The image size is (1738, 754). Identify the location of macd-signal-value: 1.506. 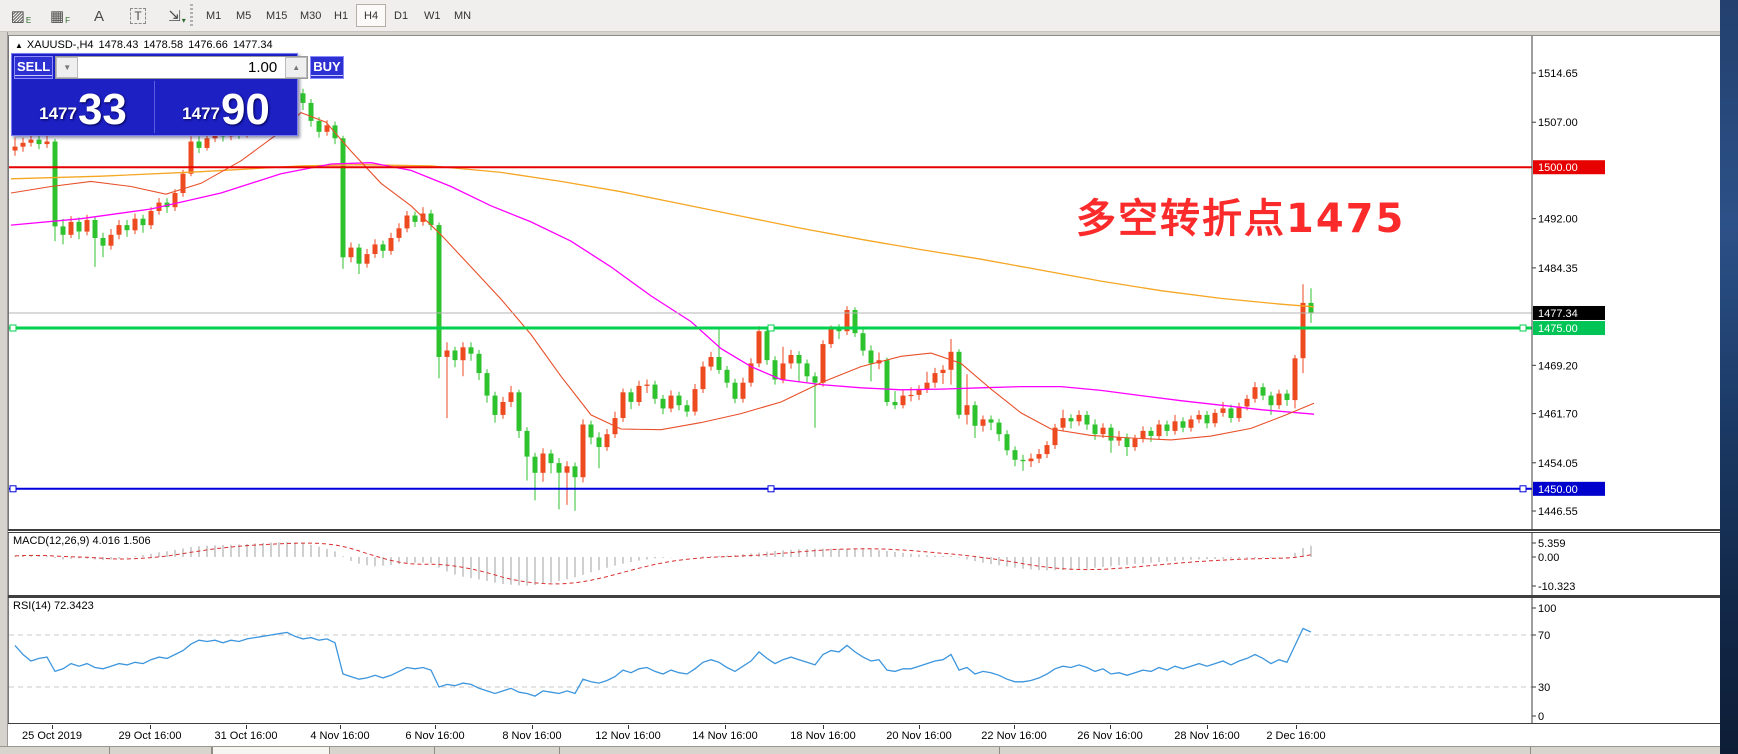
(137, 541).